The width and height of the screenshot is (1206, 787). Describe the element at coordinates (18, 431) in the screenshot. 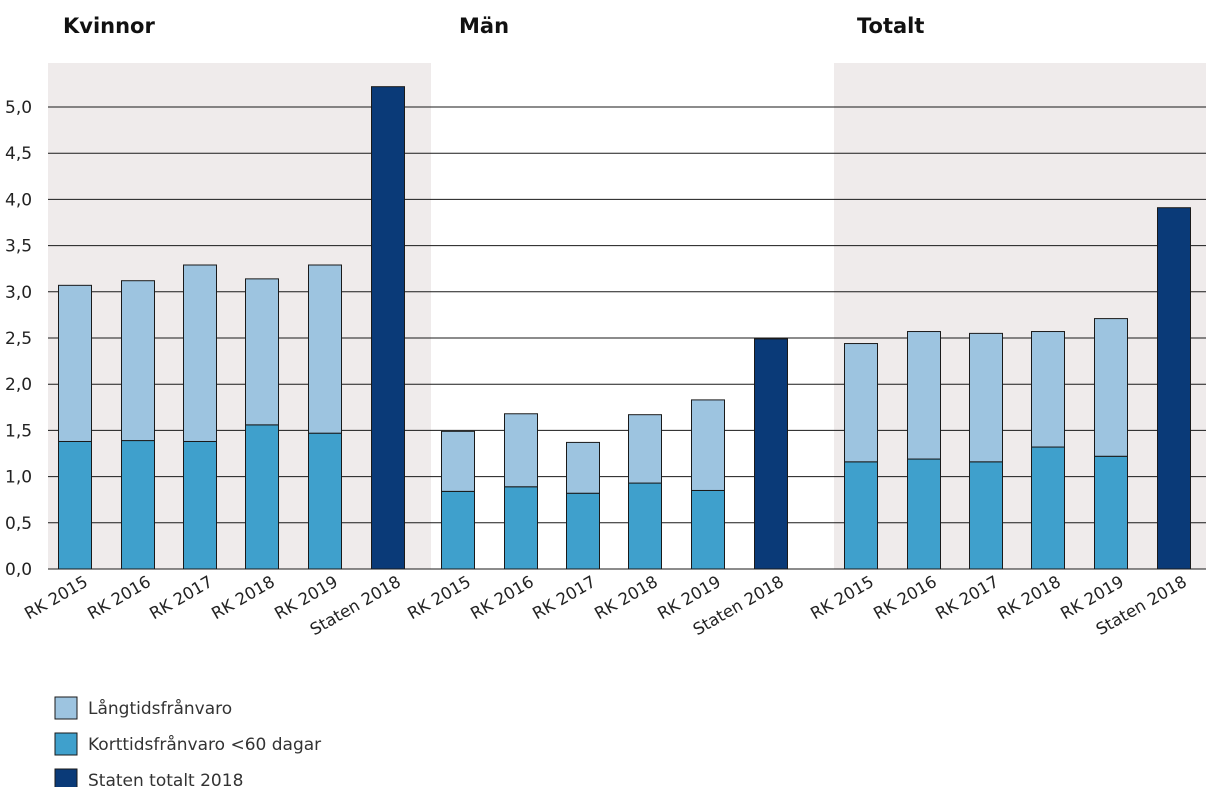

I see `y-tick-label: 1,5` at that location.